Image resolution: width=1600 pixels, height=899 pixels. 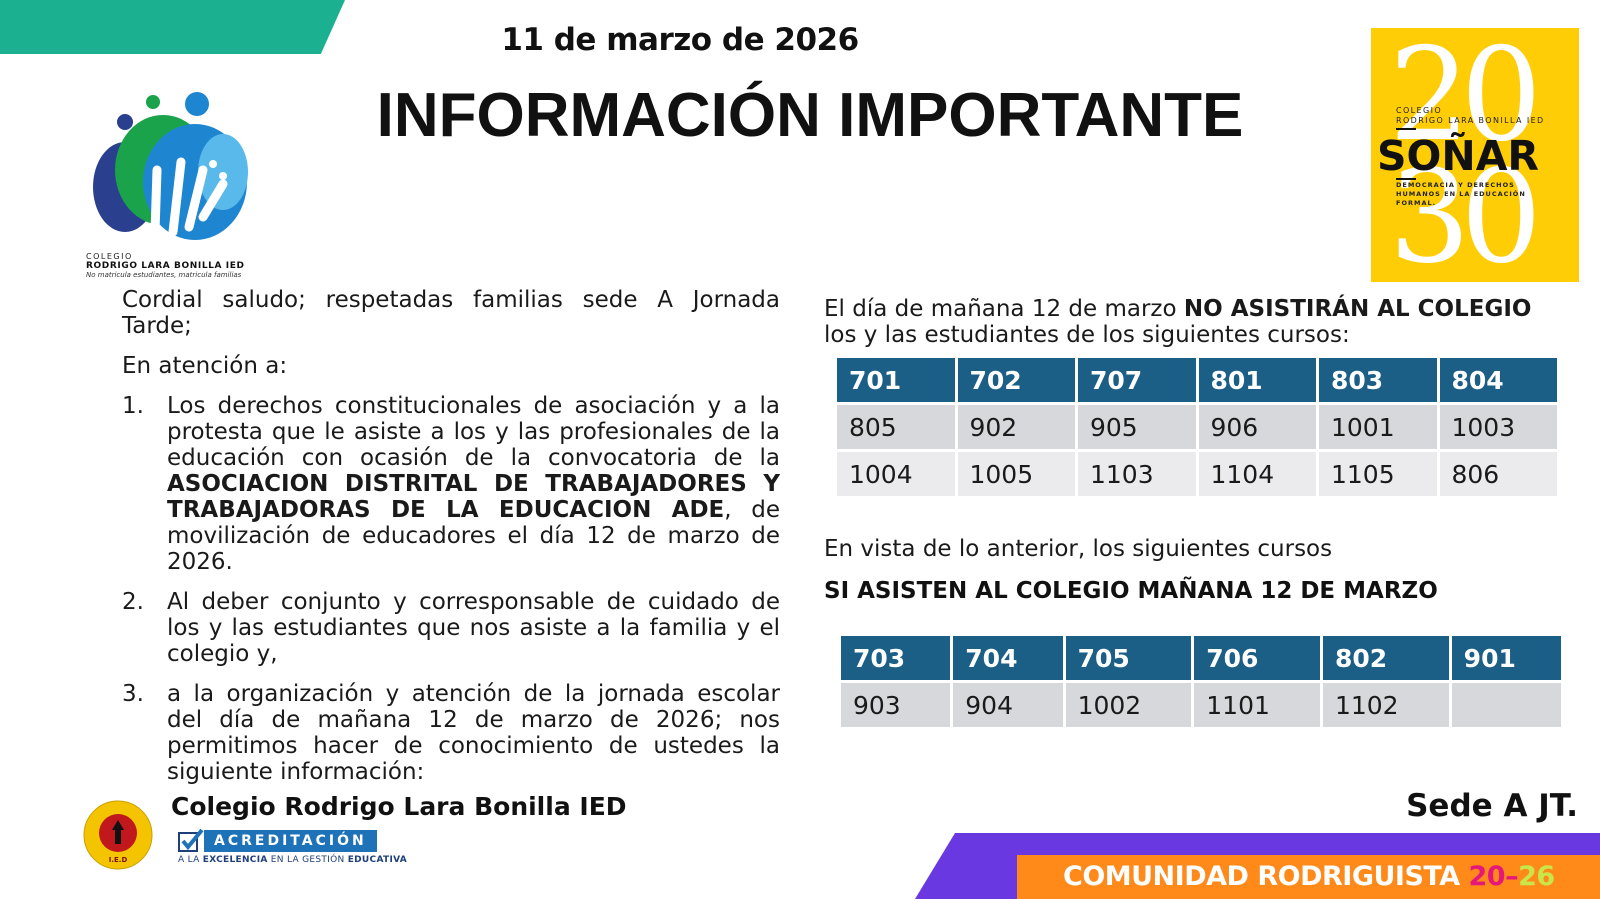 What do you see at coordinates (1536, 876) in the screenshot?
I see `banner-year-2: 26` at bounding box center [1536, 876].